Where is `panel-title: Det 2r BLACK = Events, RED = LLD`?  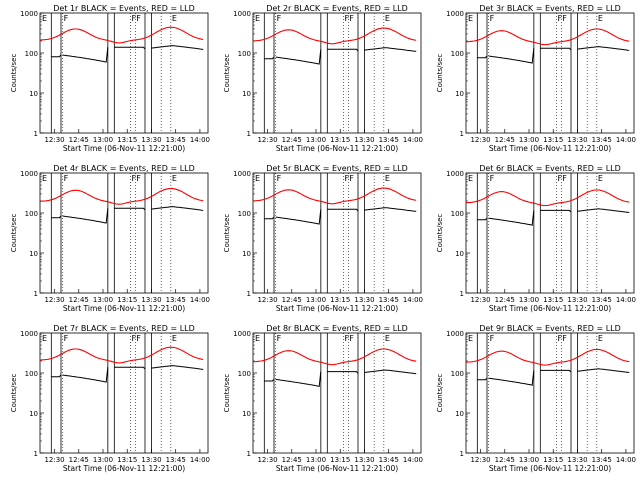 panel-title: Det 2r BLACK = Events, RED = LLD is located at coordinates (337, 8).